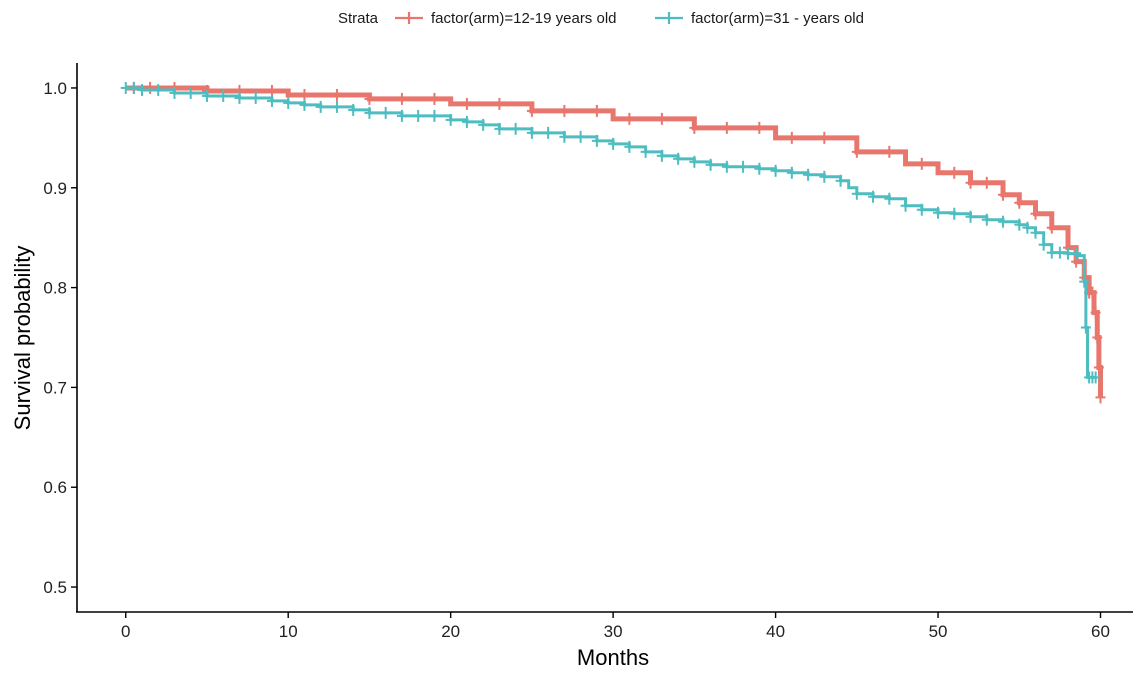 The width and height of the screenshot is (1134, 675). I want to click on x-tick-label: 10, so click(288, 631).